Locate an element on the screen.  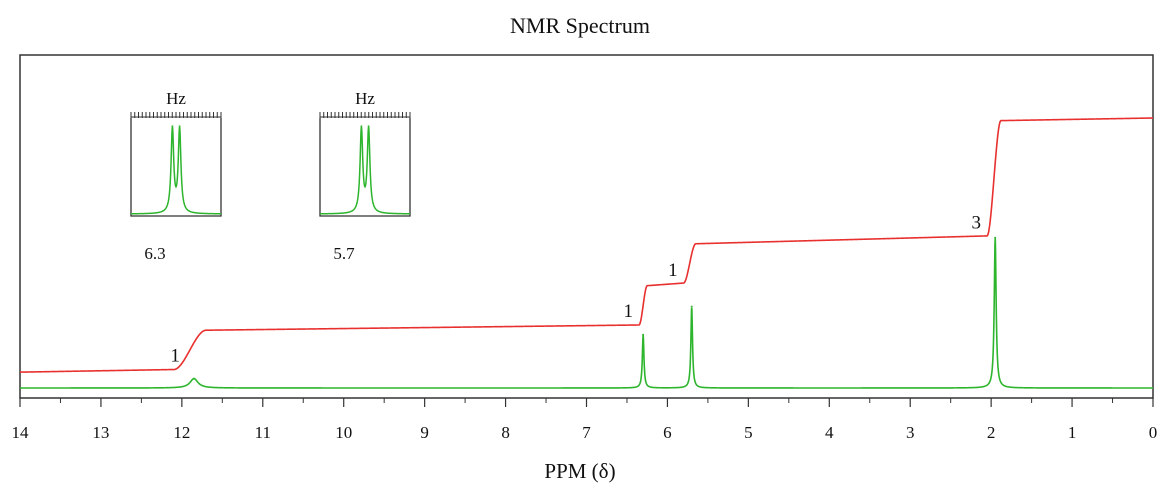
x-tick-label: 2 is located at coordinates (991, 432).